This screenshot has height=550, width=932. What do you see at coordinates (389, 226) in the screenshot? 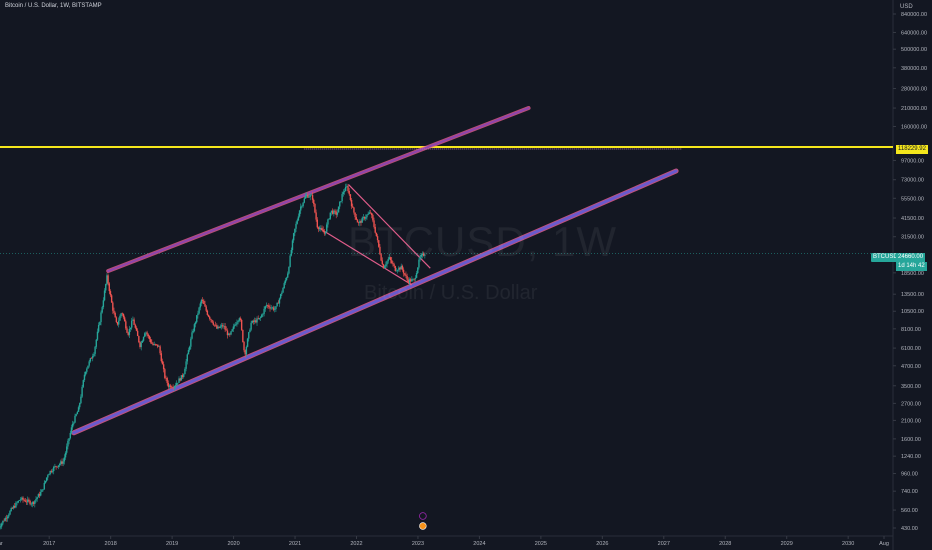
I see `falling-wedge-upper-line` at bounding box center [389, 226].